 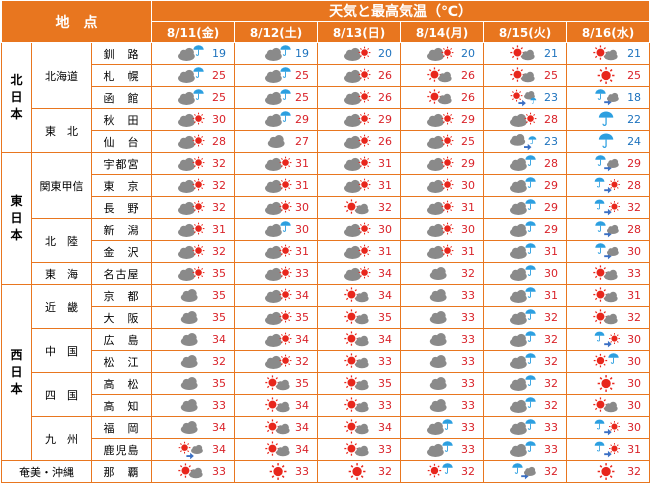 What do you see at coordinates (359, 53) in the screenshot?
I see `forecast-cell: 20` at bounding box center [359, 53].